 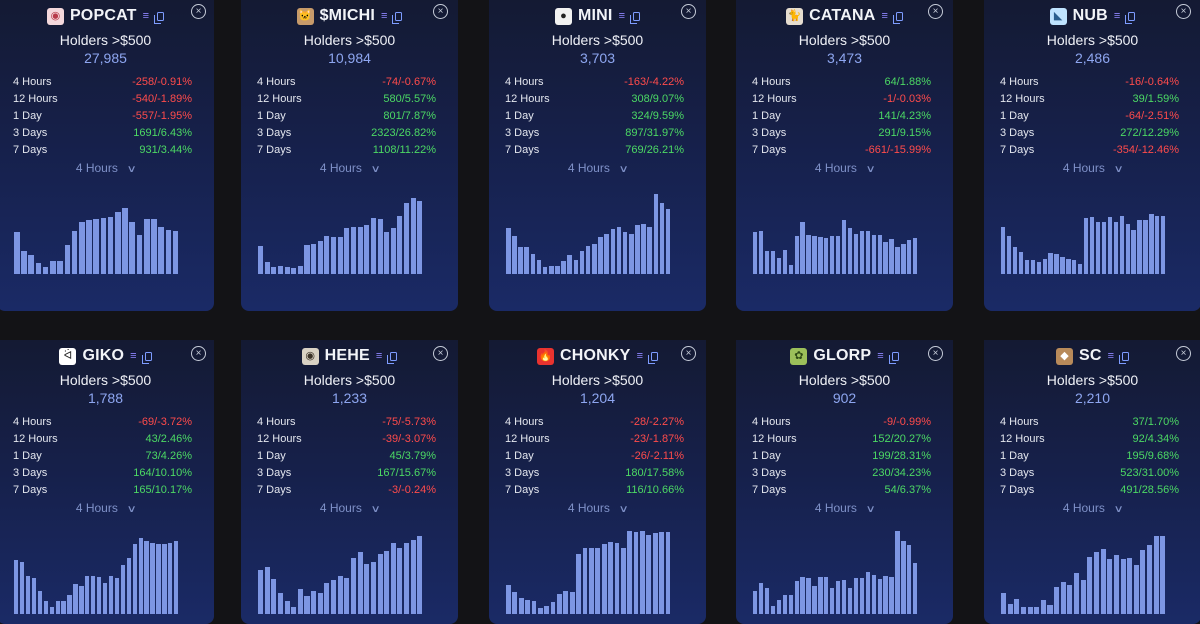 I want to click on stat-period-label: 4 Hours, so click(x=32, y=82).